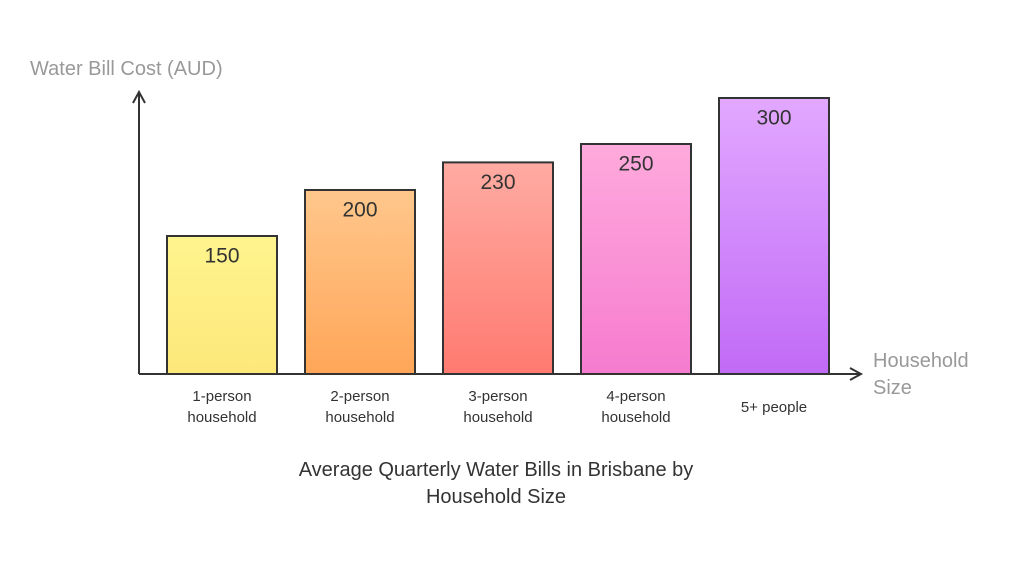 This screenshot has height=568, width=1024. What do you see at coordinates (222, 407) in the screenshot?
I see `x-tick-label: 1-person household` at bounding box center [222, 407].